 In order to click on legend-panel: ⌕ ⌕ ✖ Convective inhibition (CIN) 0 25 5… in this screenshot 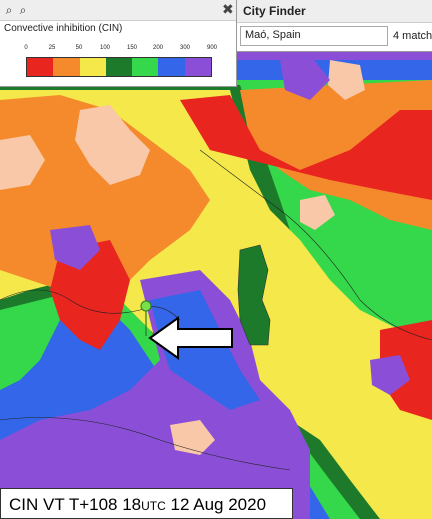, I will do `click(118, 43)`.